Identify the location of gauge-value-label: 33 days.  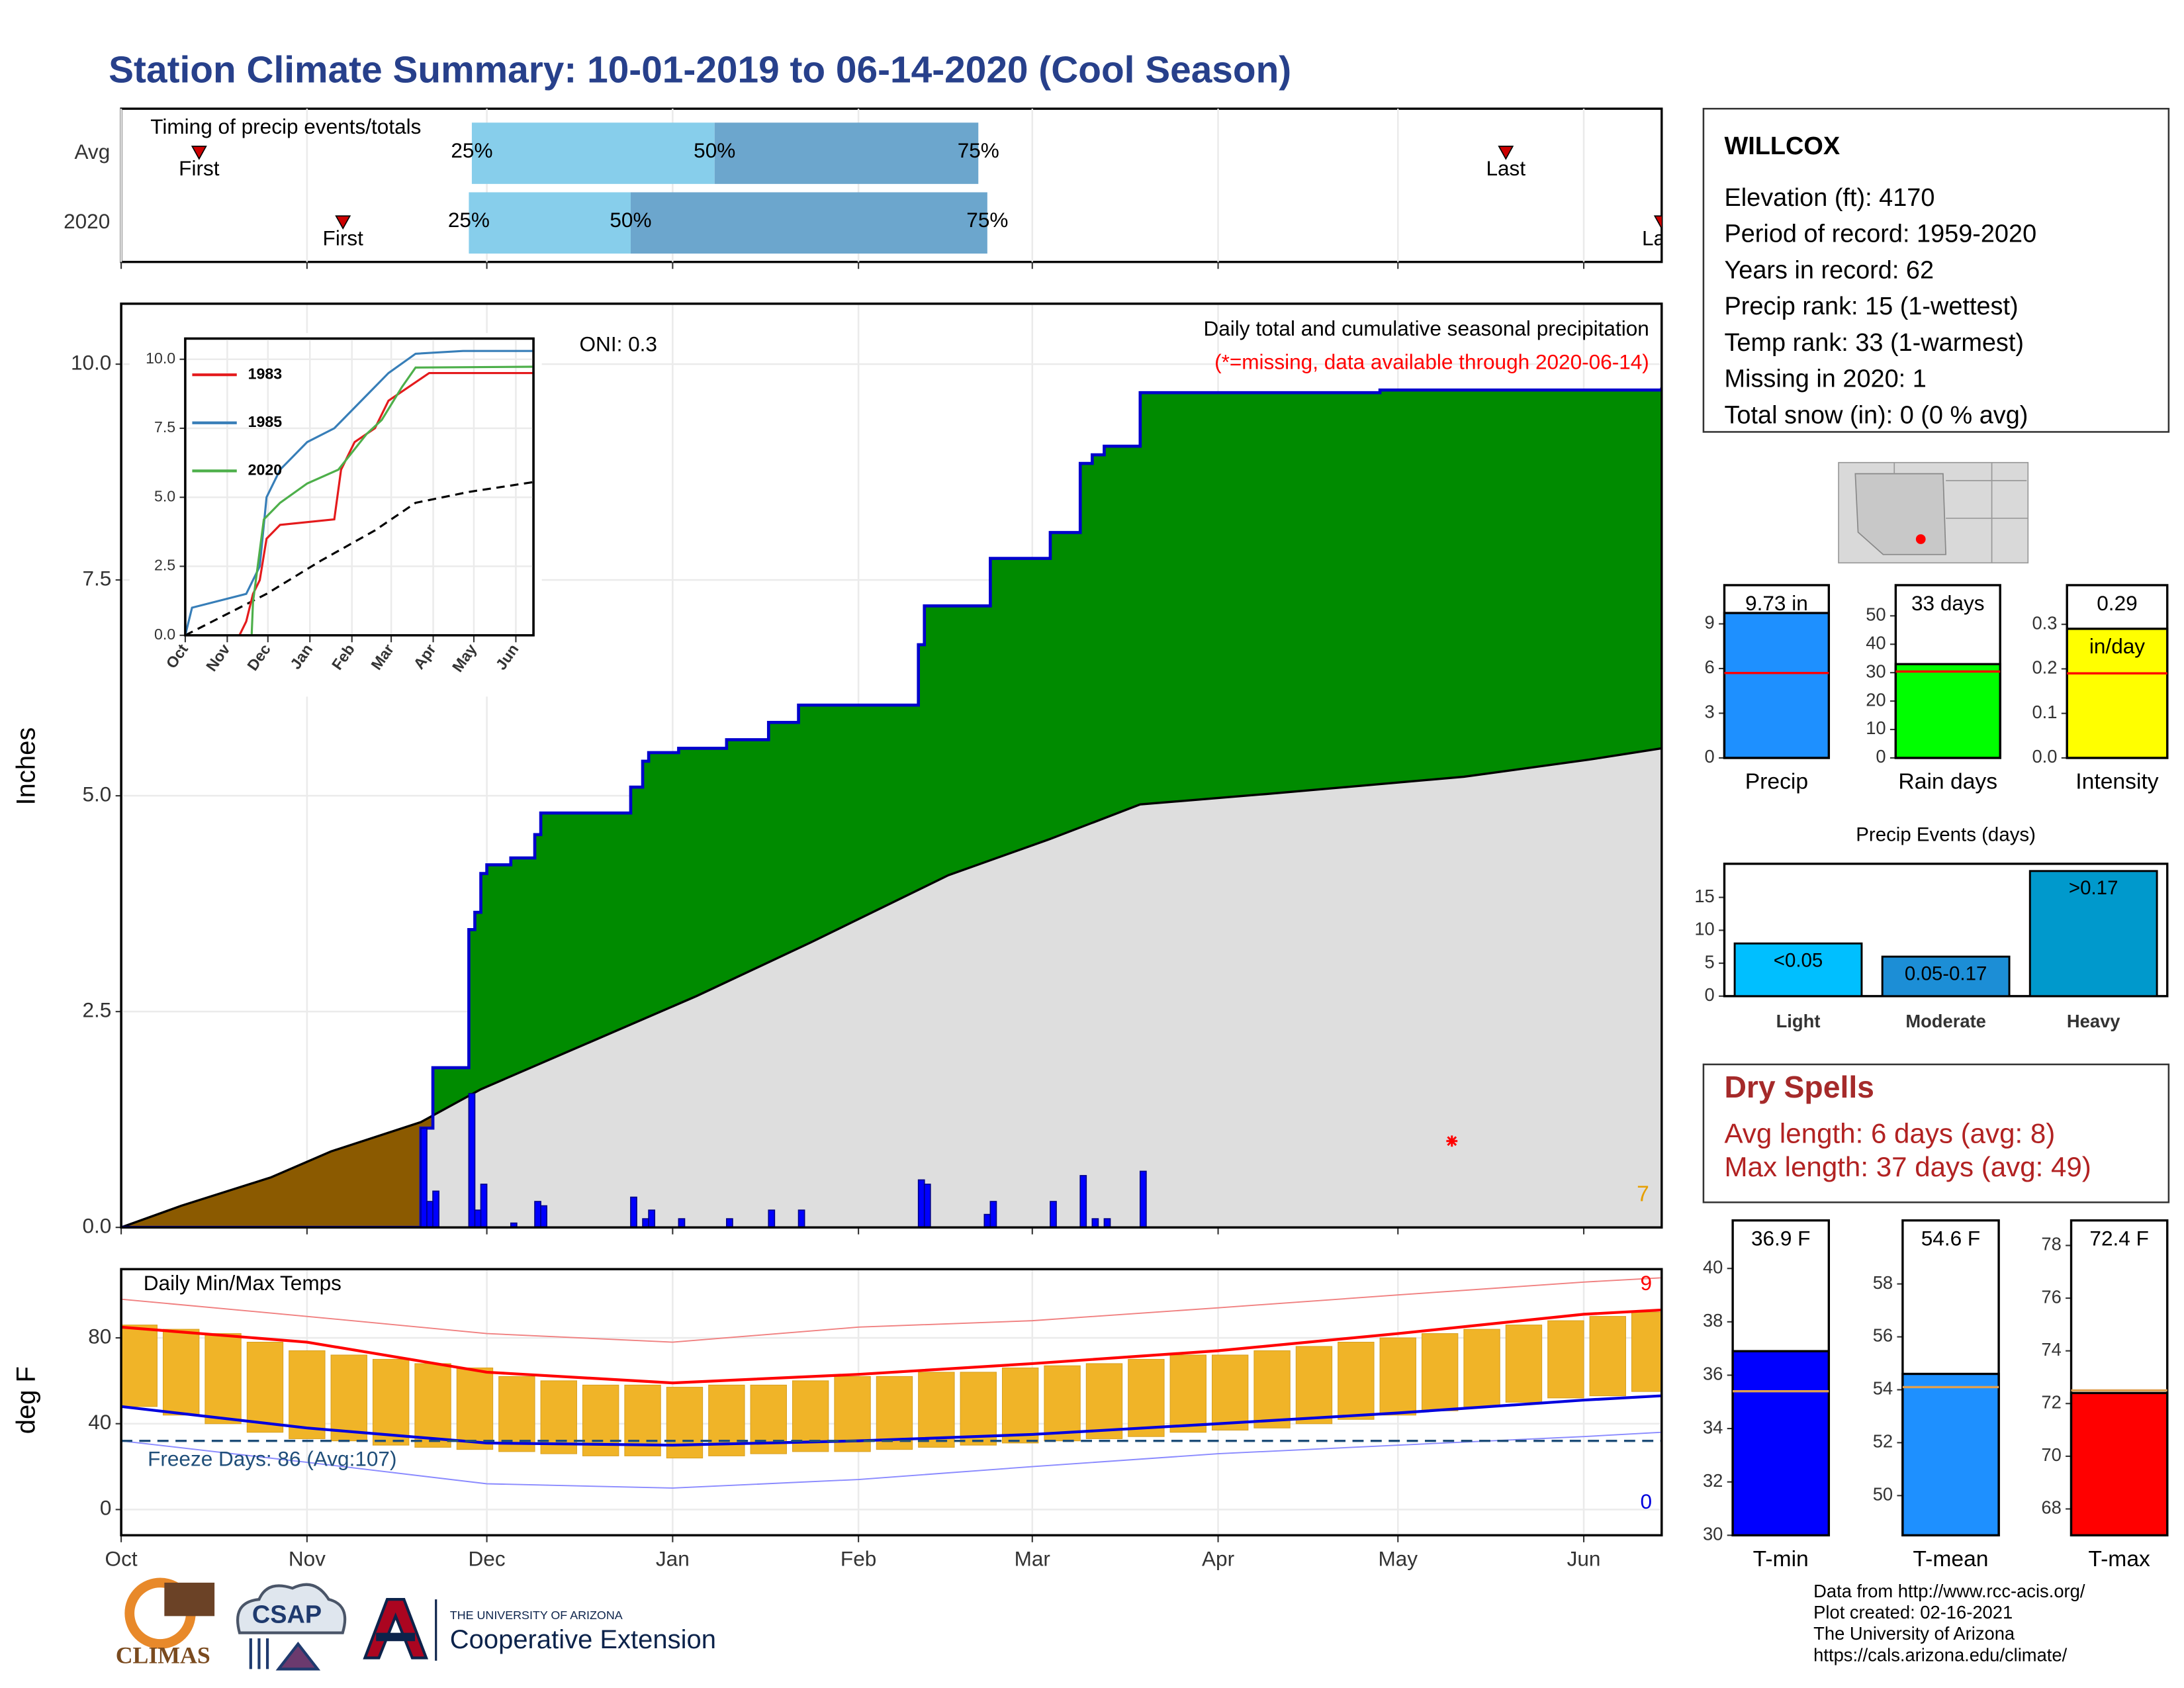
(1948, 603).